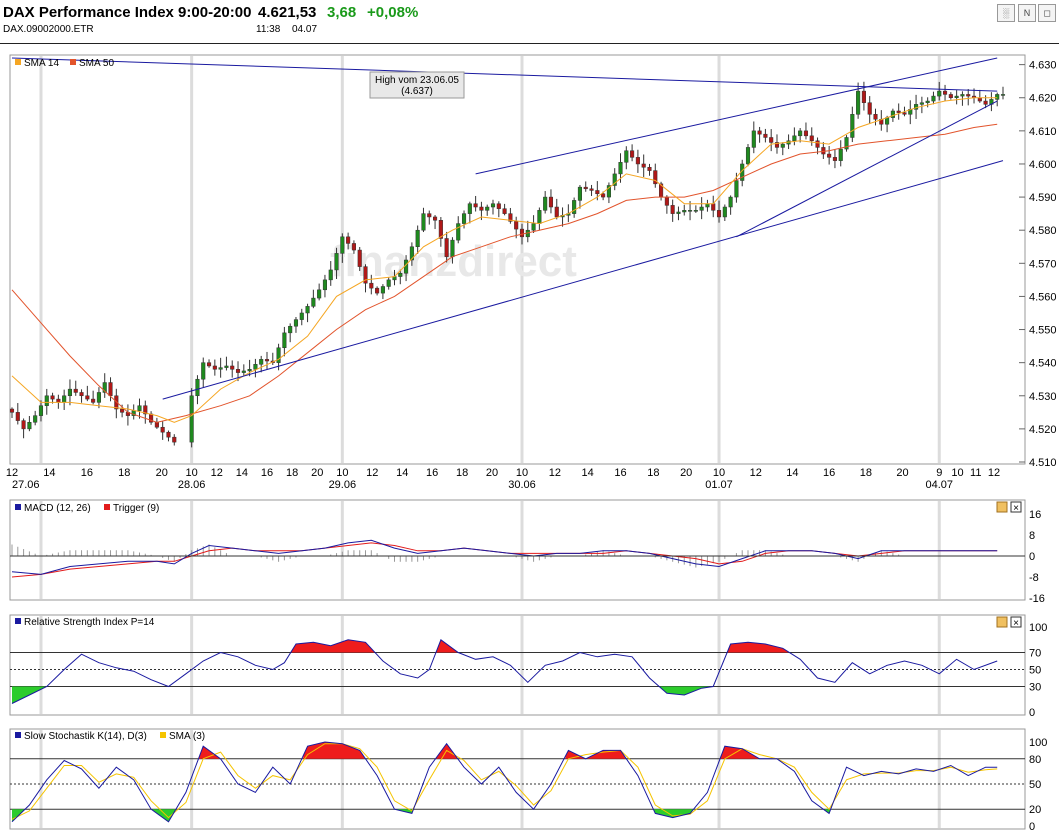  Describe the element at coordinates (18, 507) in the screenshot. I see `legend-swatch-macd` at that location.